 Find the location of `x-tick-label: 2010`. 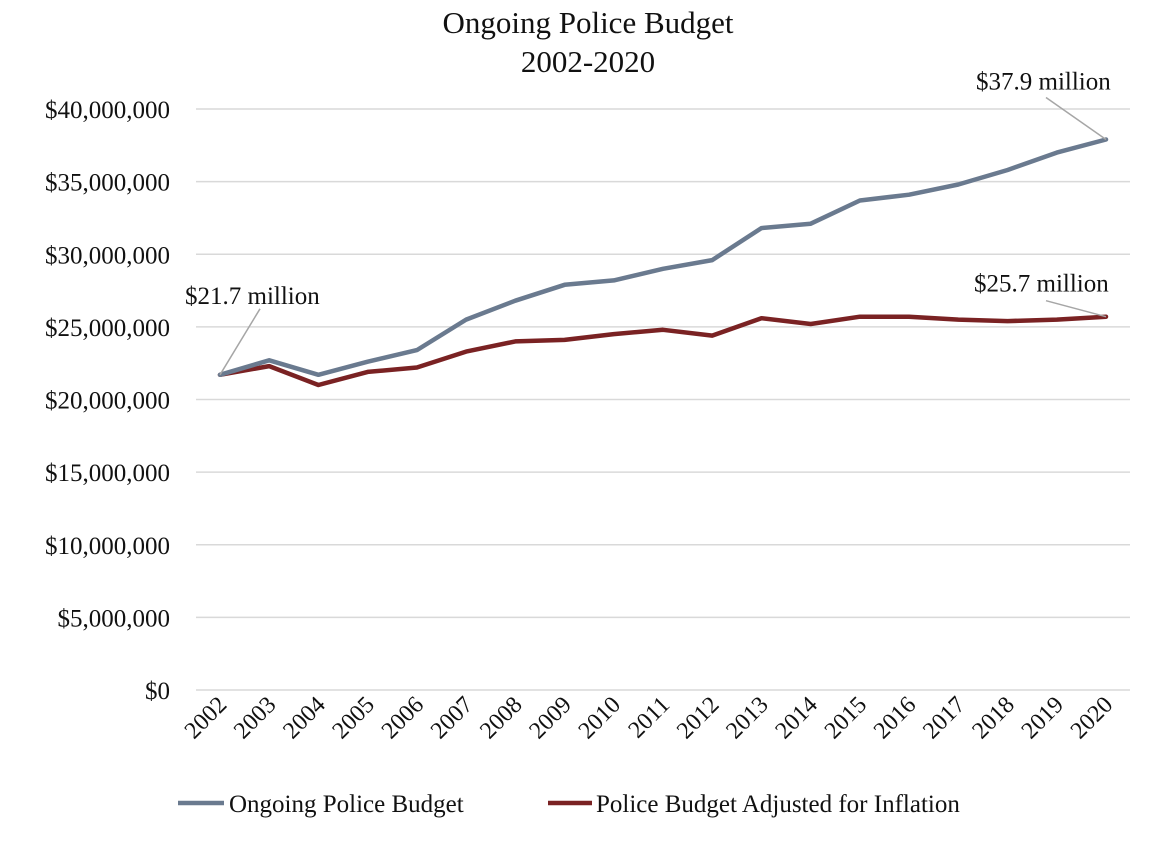

x-tick-label: 2010 is located at coordinates (600, 718).